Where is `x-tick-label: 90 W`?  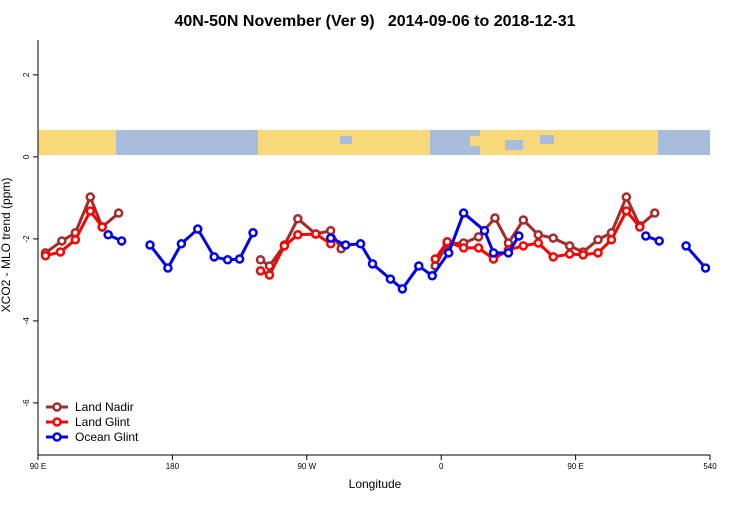
x-tick-label: 90 W is located at coordinates (306, 466).